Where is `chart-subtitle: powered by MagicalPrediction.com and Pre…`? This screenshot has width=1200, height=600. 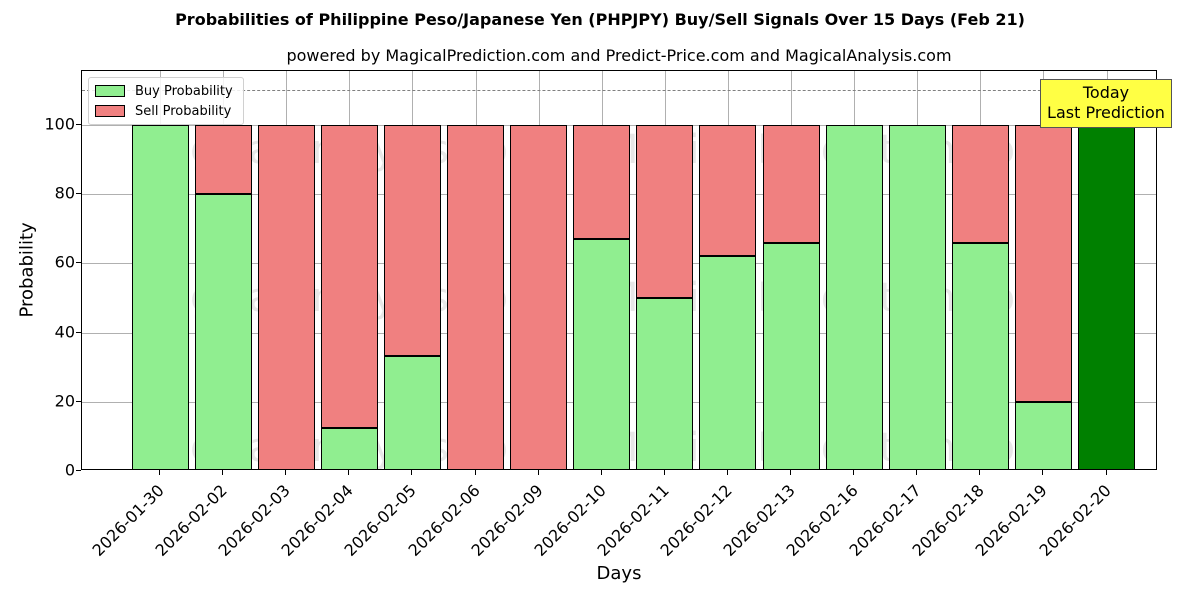
chart-subtitle: powered by MagicalPrediction.com and Pre… is located at coordinates (619, 55).